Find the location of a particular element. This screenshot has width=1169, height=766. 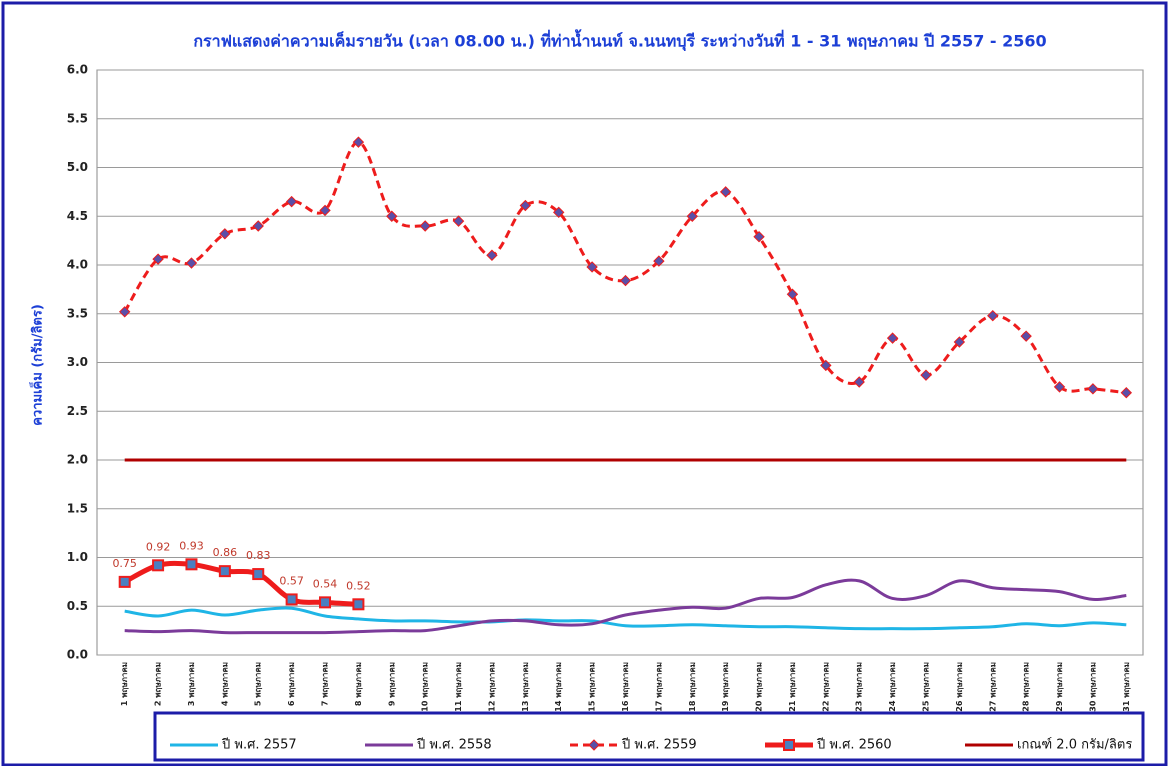

data-label: 0.93 is located at coordinates (191, 545).